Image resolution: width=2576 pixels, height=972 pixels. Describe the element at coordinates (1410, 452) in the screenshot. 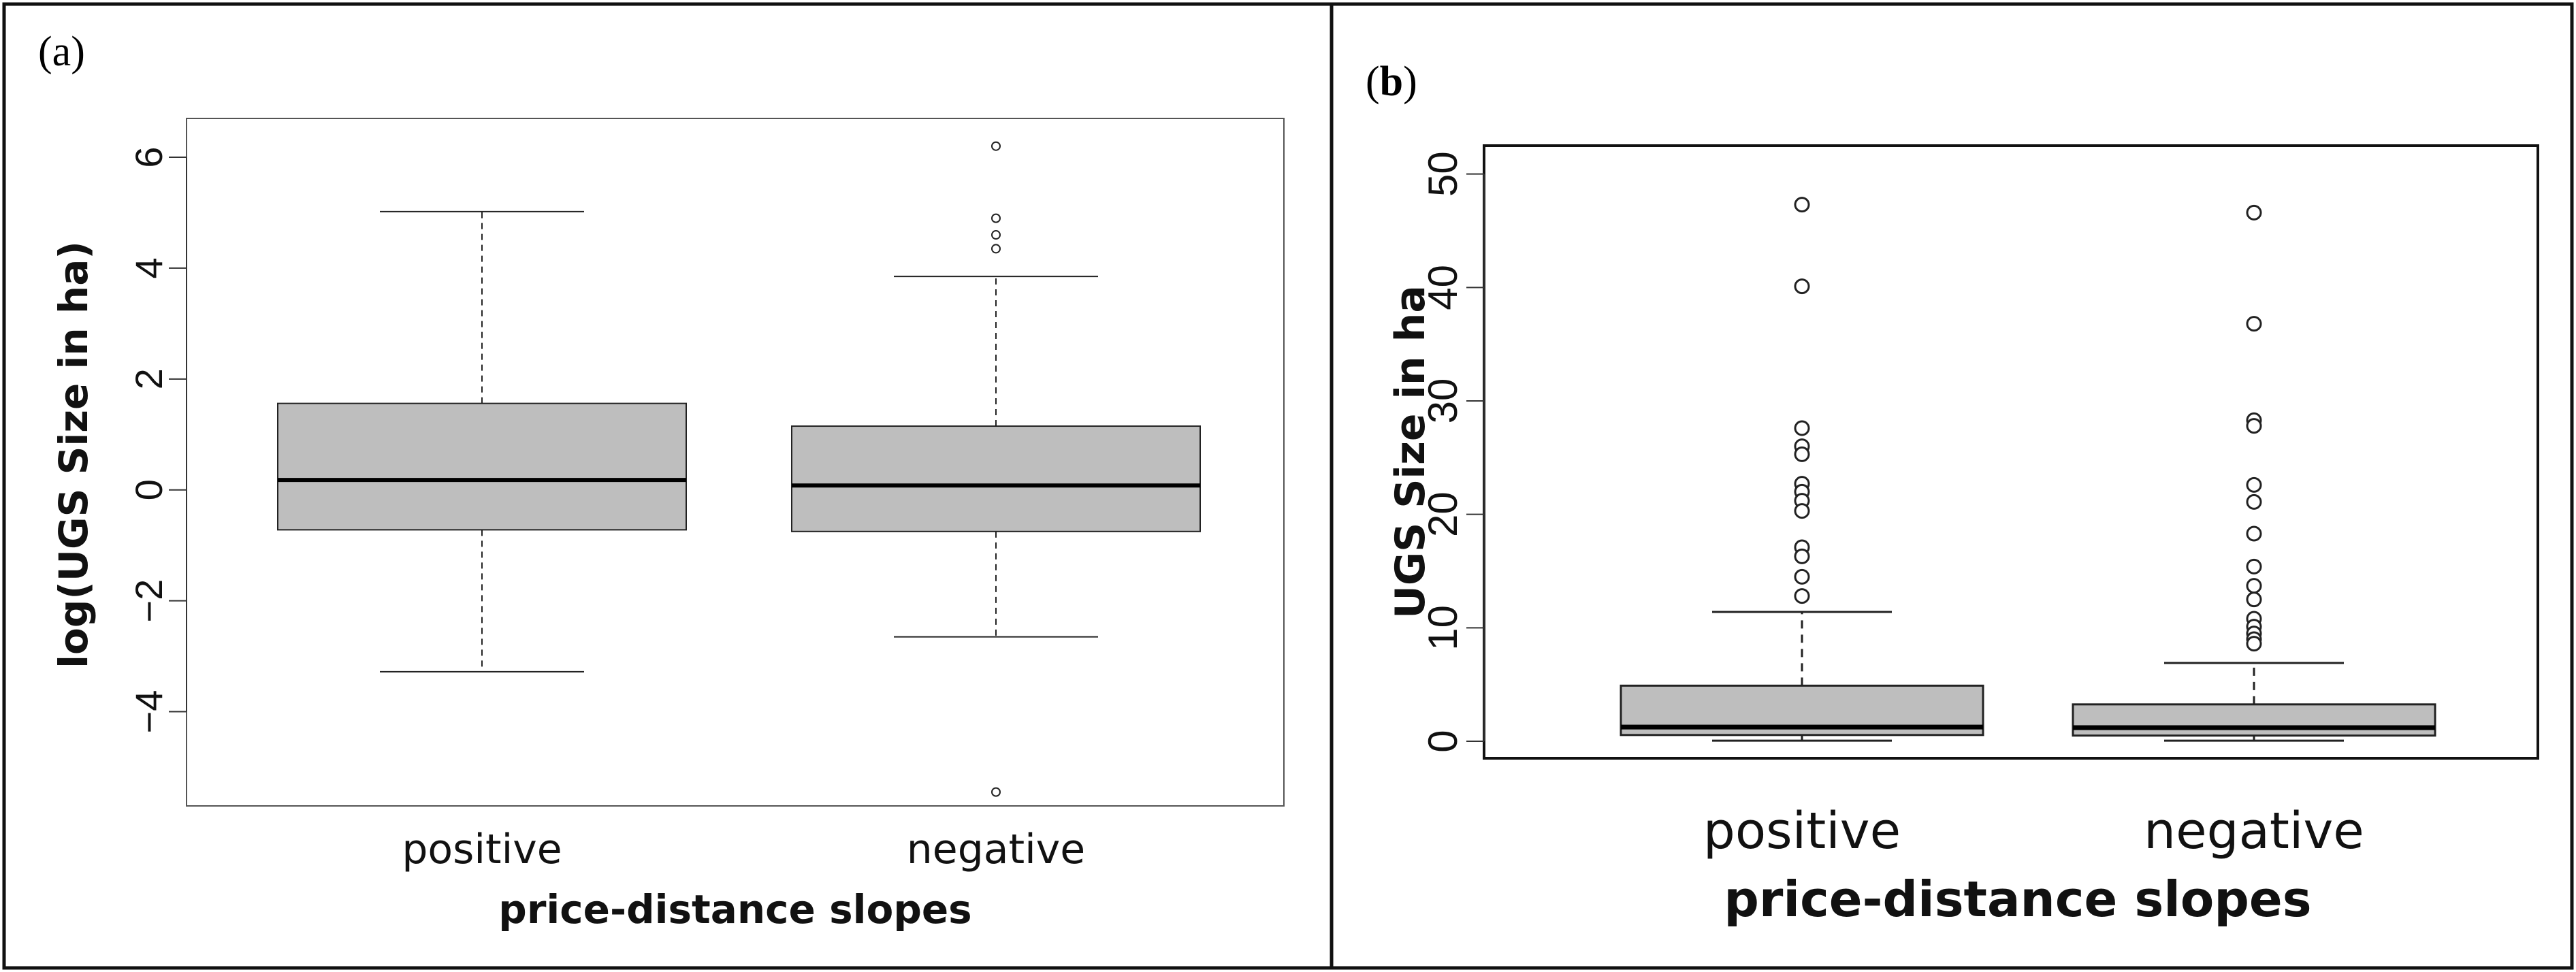

I see `chart-b-ylabel: UGS Size in ha` at that location.